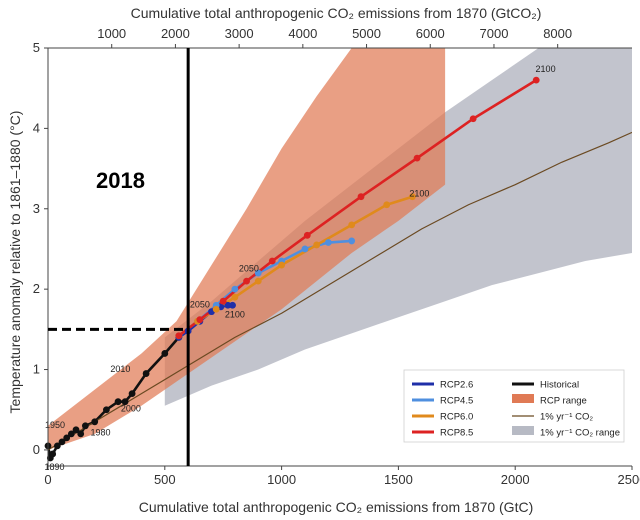 The image size is (640, 520). I want to click on x-tick-label: 1000, so click(281, 479).